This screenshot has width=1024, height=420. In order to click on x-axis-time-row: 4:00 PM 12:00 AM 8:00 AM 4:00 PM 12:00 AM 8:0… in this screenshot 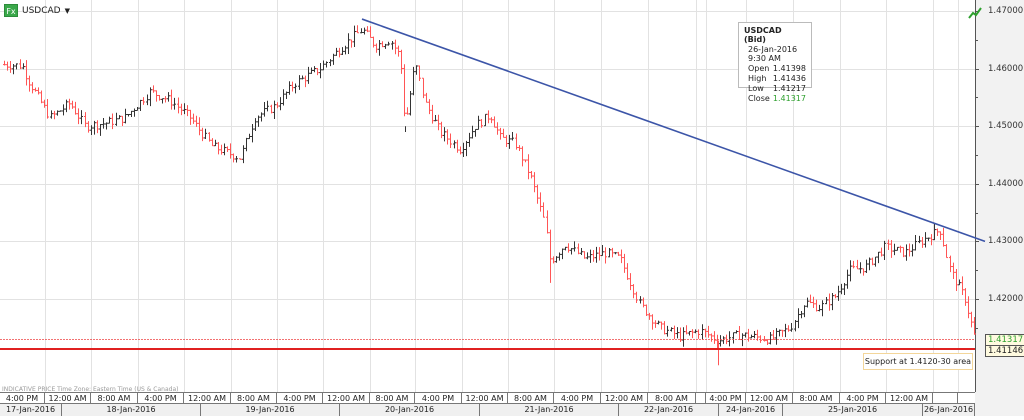, I will do `click(487, 398)`.